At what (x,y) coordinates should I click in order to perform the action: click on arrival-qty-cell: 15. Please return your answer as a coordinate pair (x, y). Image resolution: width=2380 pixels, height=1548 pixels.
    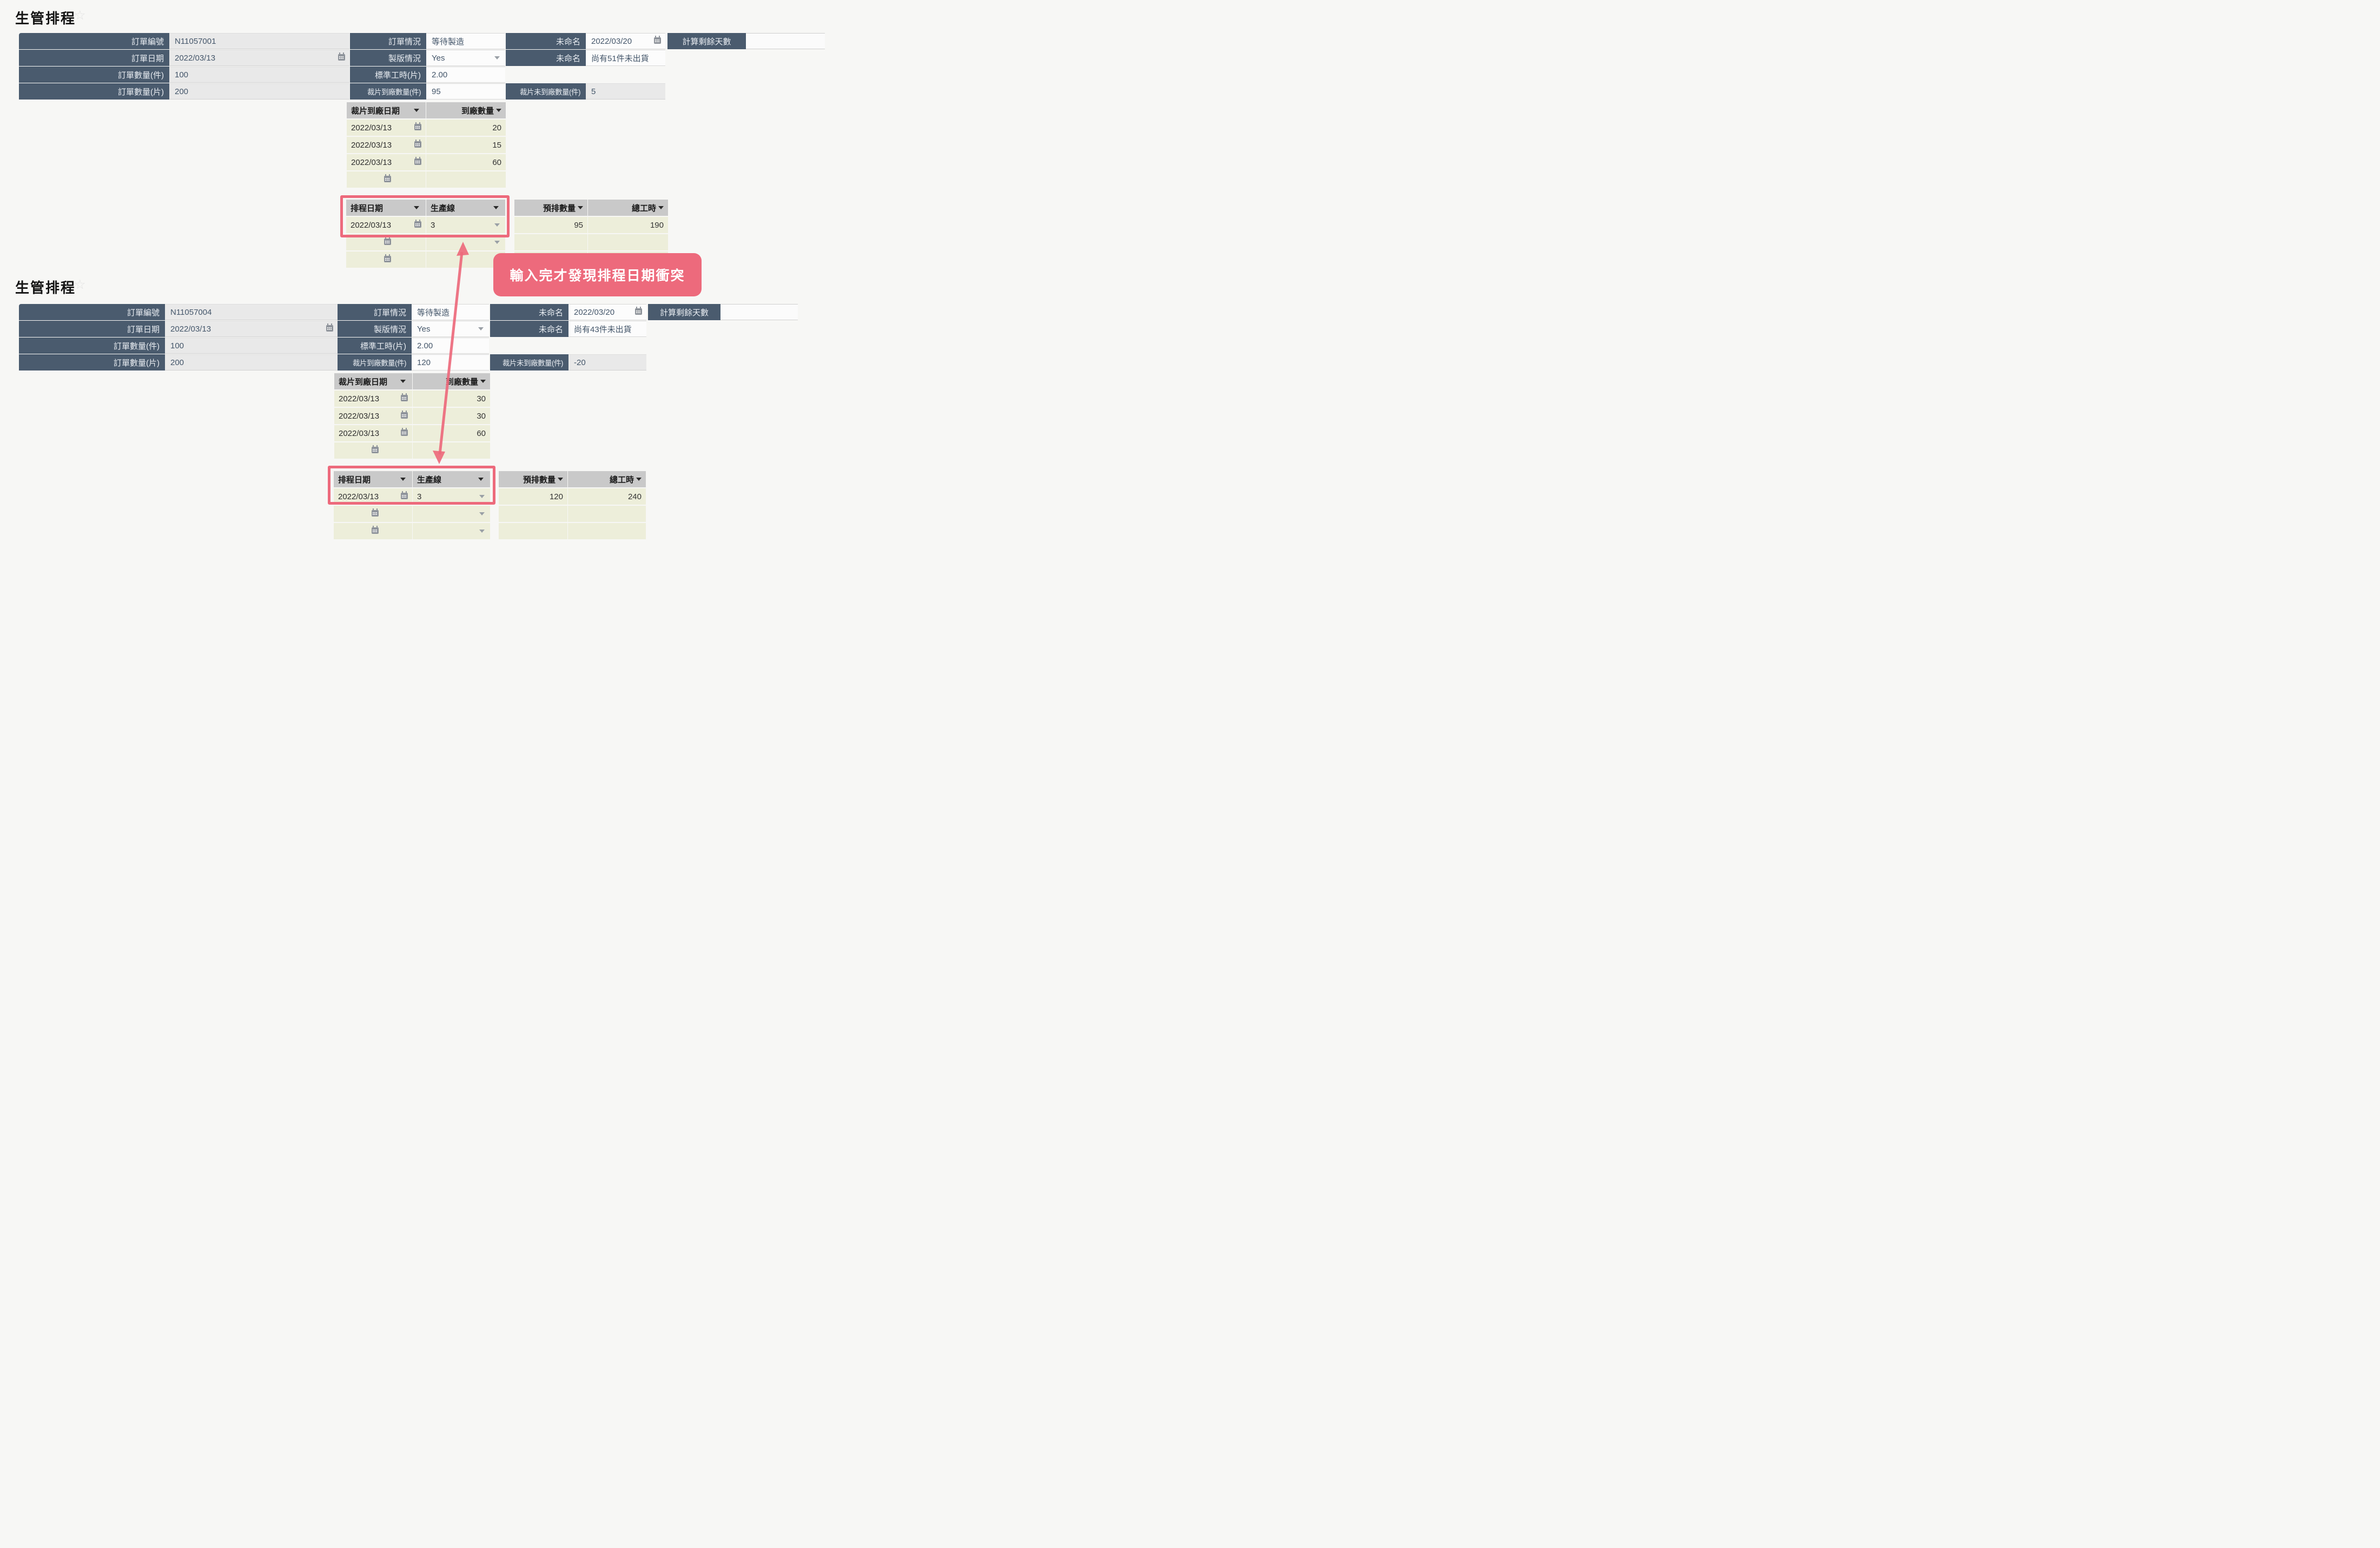
    Looking at the image, I should click on (466, 145).